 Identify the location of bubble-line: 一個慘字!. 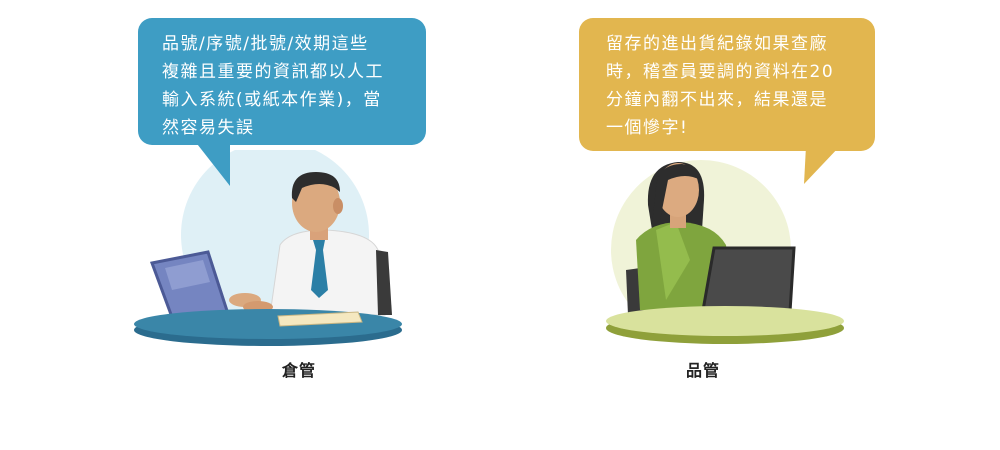
(647, 128).